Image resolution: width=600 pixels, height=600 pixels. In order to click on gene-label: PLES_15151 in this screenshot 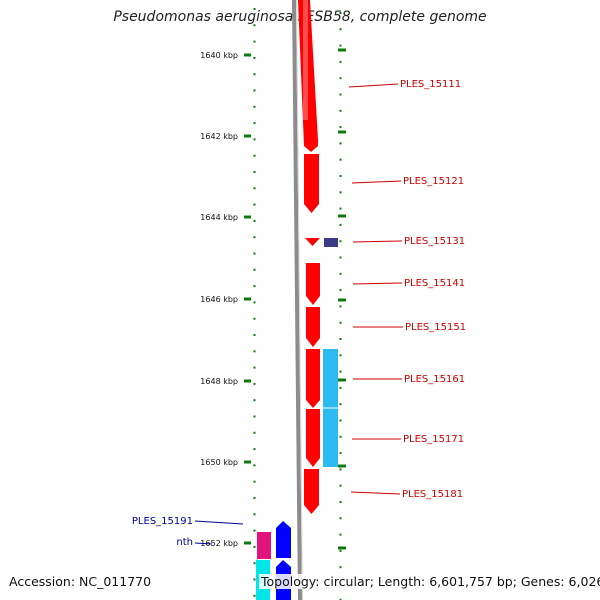, I will do `click(435, 327)`.